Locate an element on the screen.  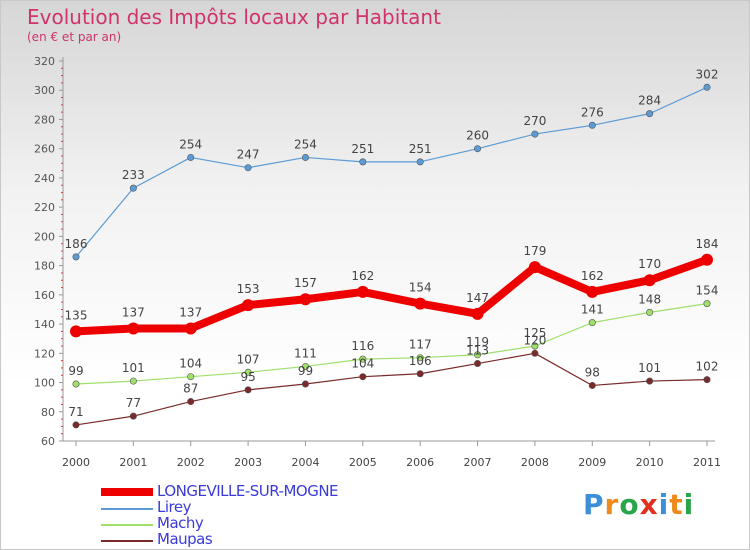
legend-label: Machy is located at coordinates (180, 523).